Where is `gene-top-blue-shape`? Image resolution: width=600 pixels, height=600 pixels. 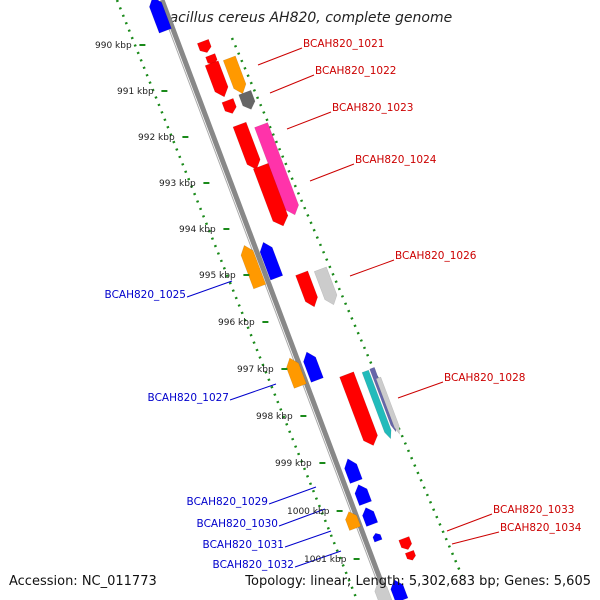
gene-top-blue-shape is located at coordinates (160, 17).